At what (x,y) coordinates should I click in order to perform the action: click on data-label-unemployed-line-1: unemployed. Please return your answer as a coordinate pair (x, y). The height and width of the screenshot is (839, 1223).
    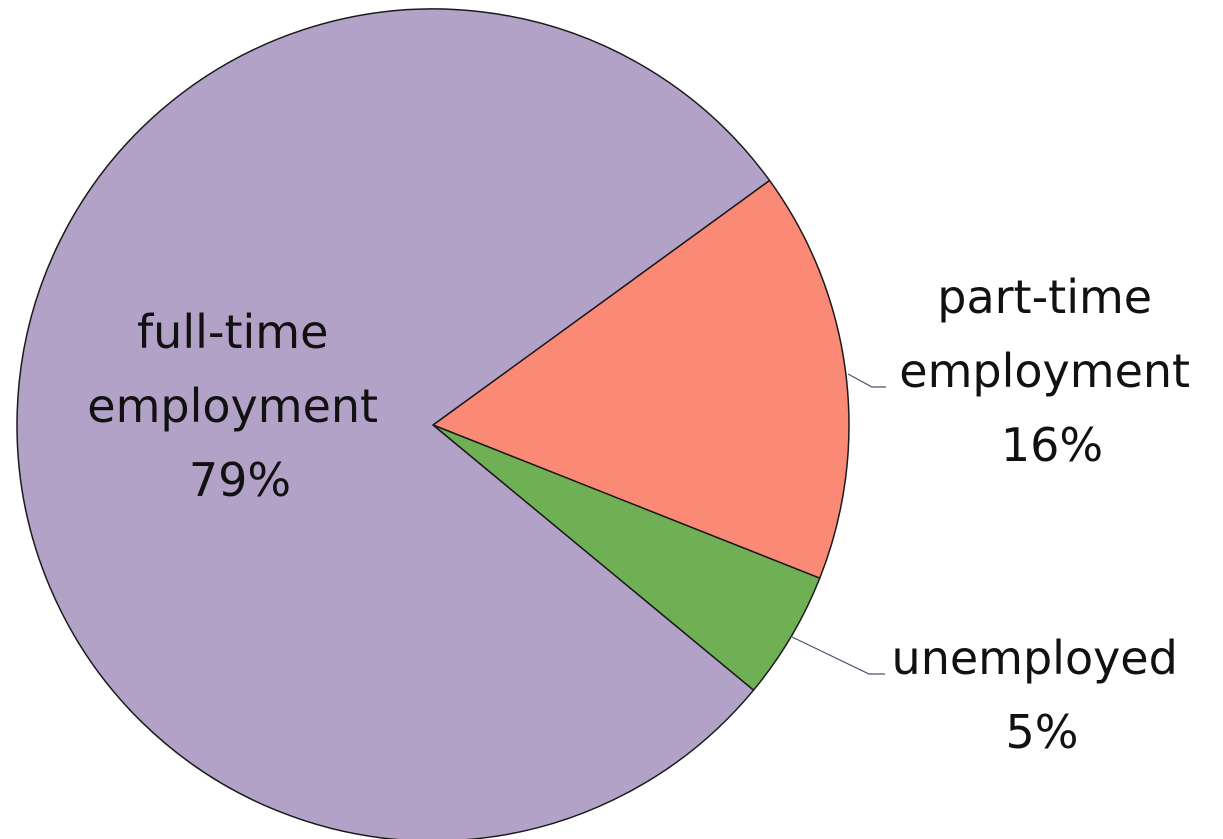
    Looking at the image, I should click on (1035, 658).